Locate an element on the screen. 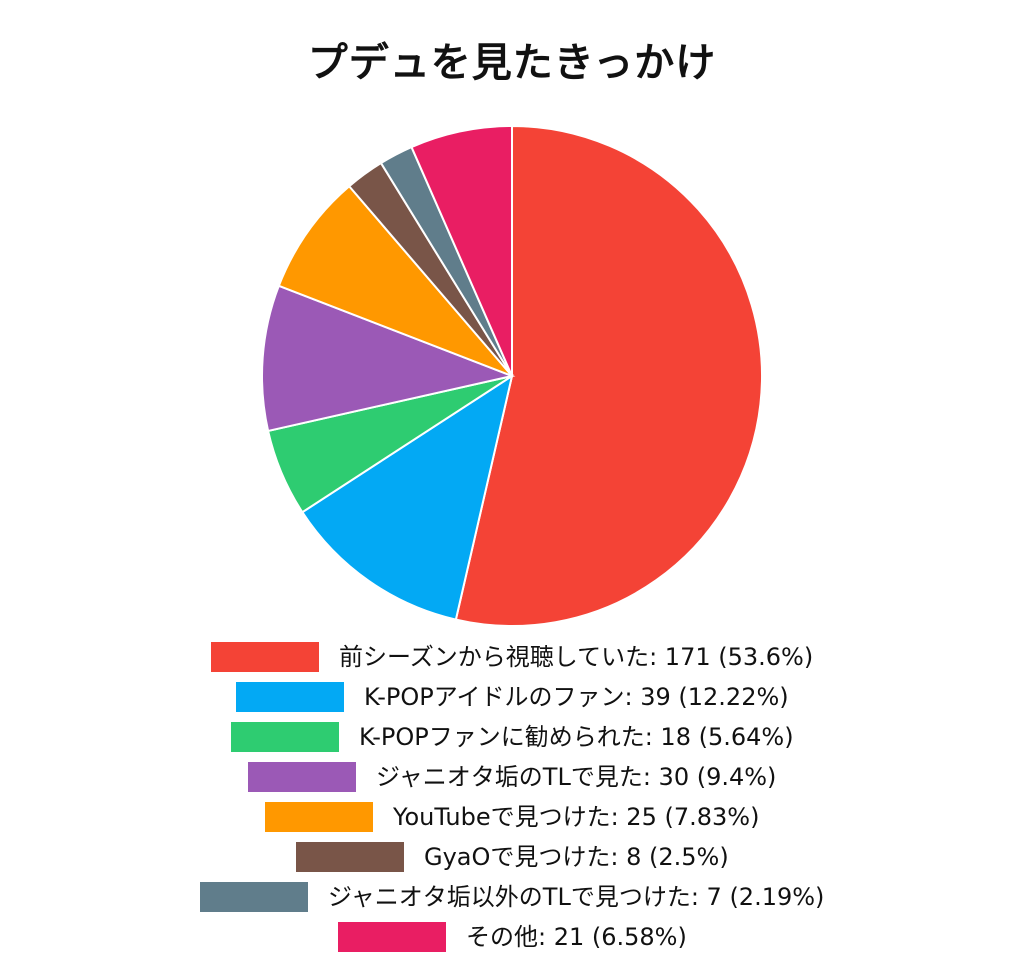  legend-label: YouTubeで見つけた: 25 (7.83%) is located at coordinates (576, 817).